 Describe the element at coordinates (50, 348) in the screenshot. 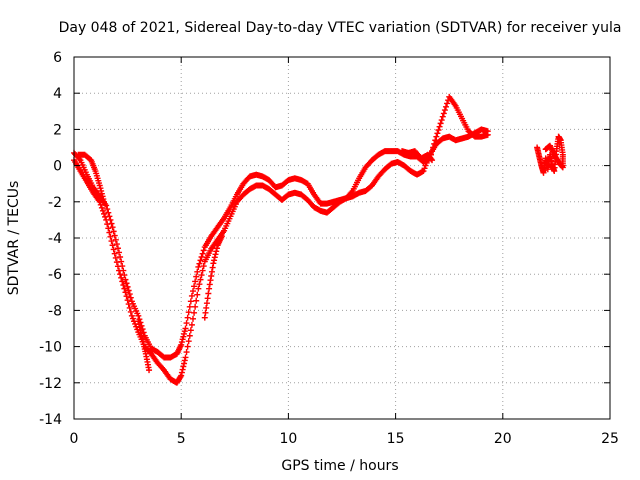

I see `y-tick-label: -10` at that location.